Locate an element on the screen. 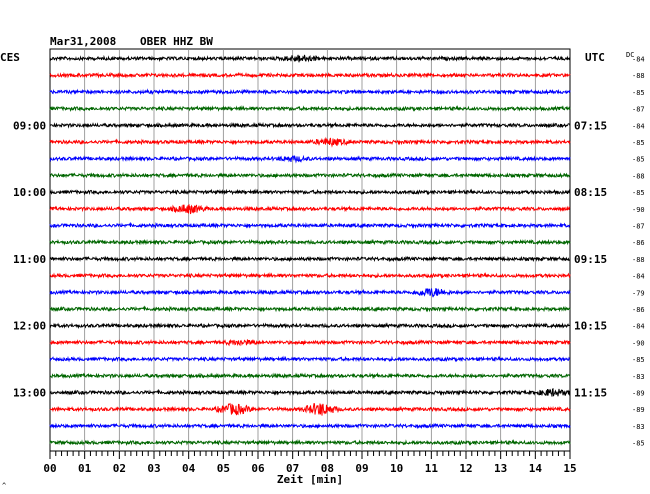  x-tick-label: 08 is located at coordinates (327, 468).